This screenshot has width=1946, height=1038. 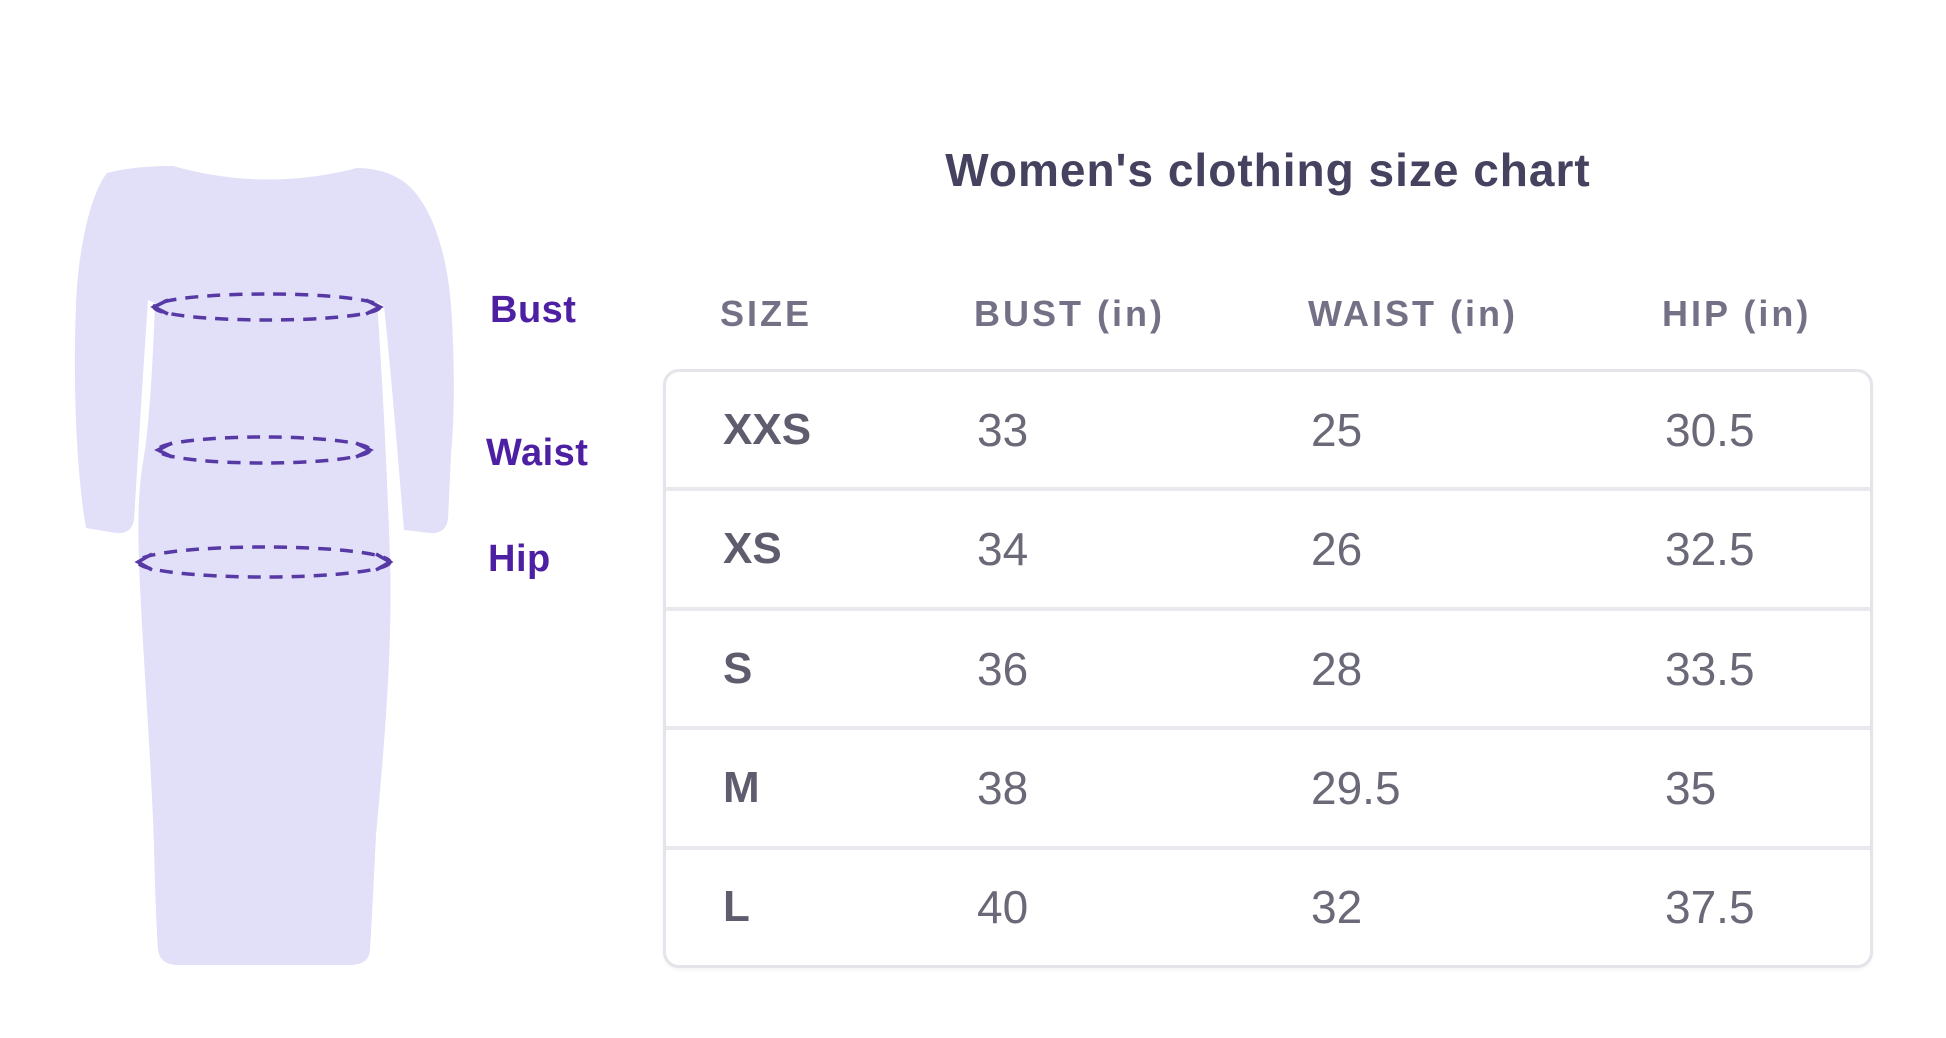 I want to click on bust-cell: 33, so click(x=1003, y=429).